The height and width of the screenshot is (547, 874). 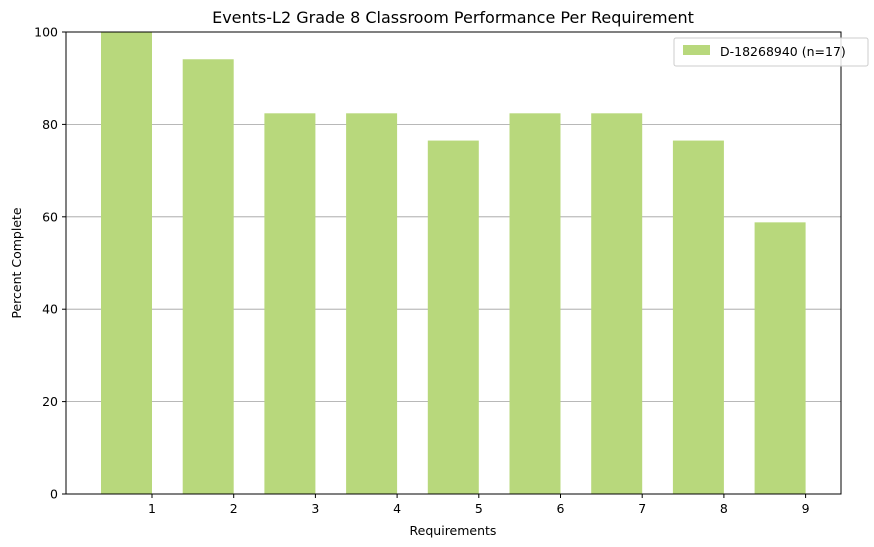 What do you see at coordinates (479, 508) in the screenshot?
I see `x-tick-label: 5` at bounding box center [479, 508].